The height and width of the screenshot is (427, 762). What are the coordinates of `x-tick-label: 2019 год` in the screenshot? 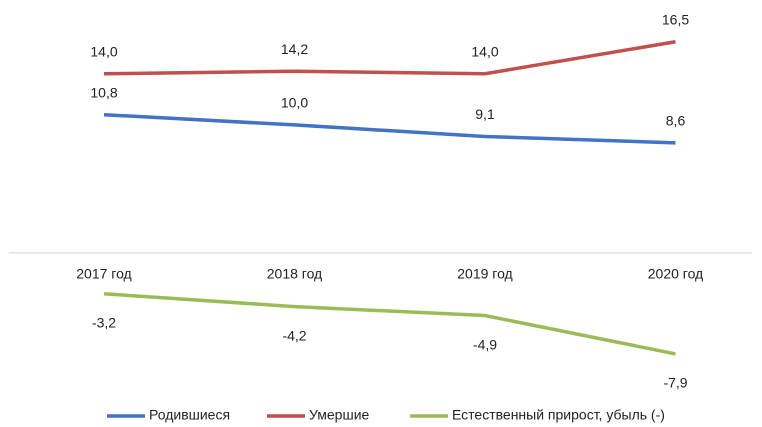 It's located at (484, 274).